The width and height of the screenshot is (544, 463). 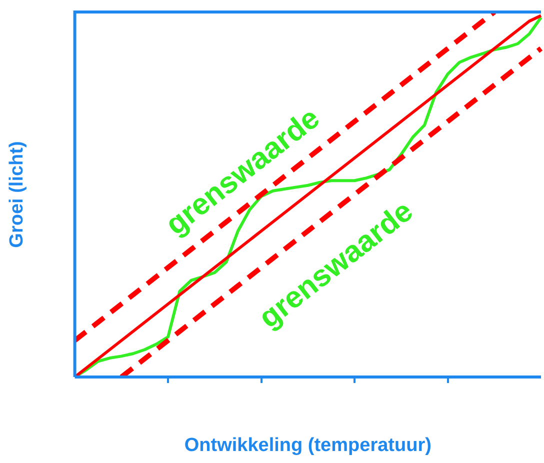 I want to click on y-axis-title: Groei (licht), so click(x=17, y=194).